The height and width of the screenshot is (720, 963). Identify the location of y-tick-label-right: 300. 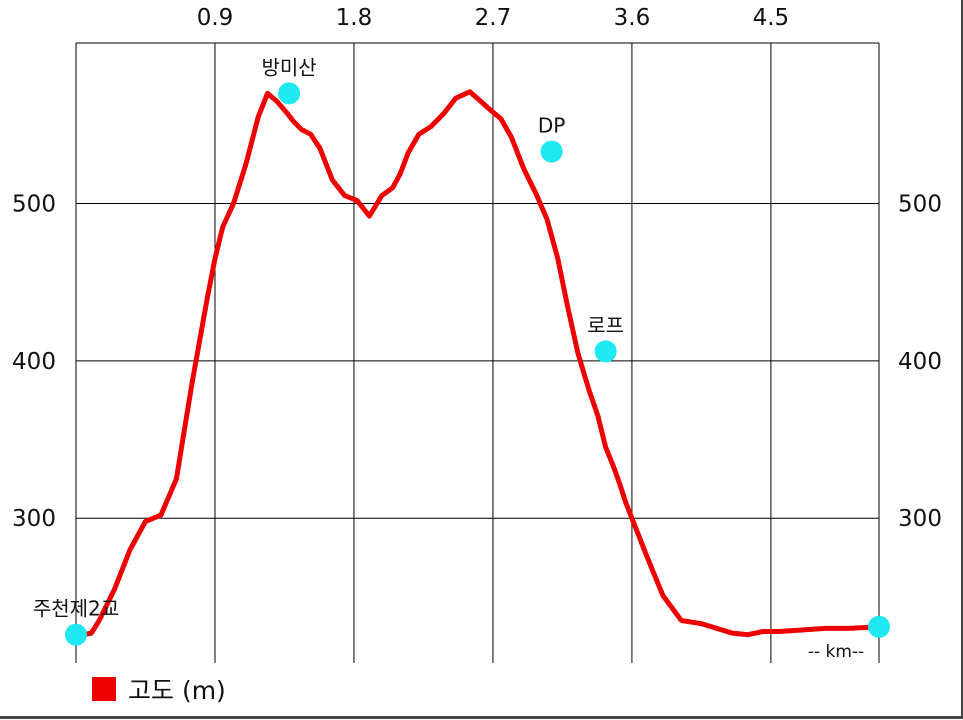
(920, 519).